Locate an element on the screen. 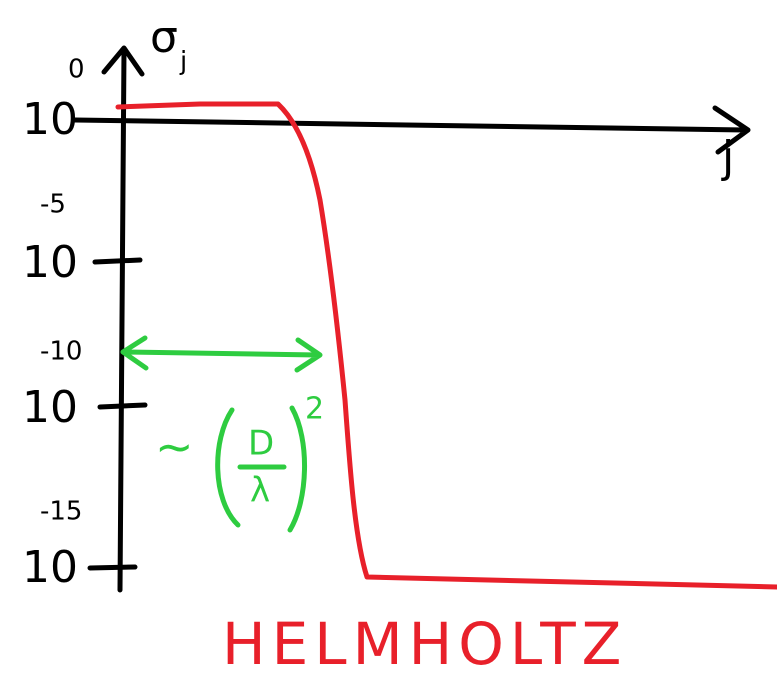  x-axis is located at coordinates (411, 130).